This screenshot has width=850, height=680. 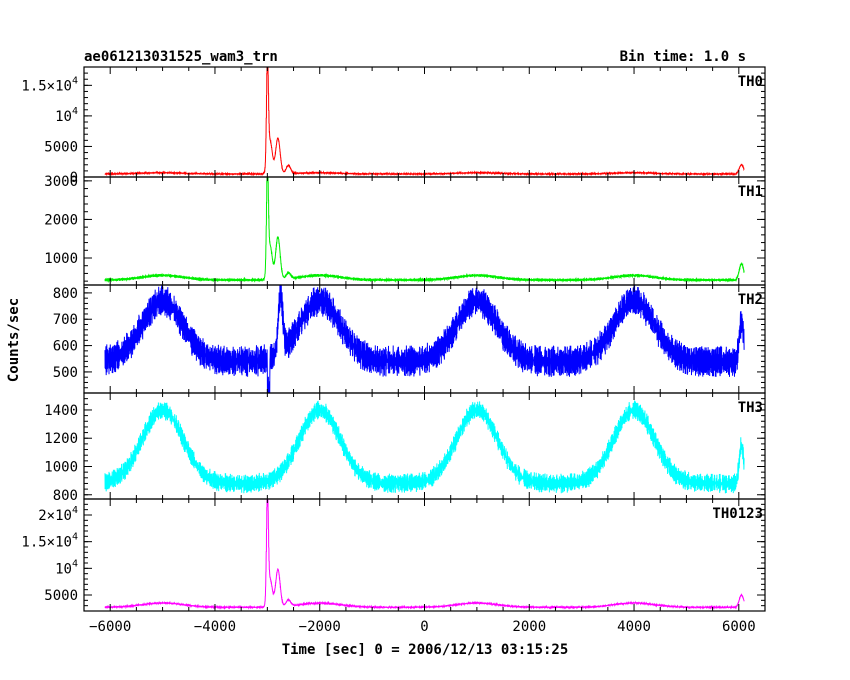 I want to click on x-tick-label: 6000, so click(x=739, y=627).